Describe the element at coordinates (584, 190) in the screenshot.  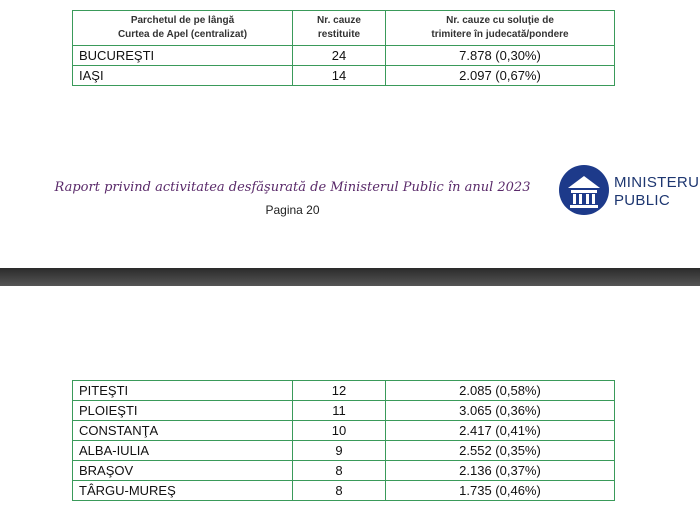
I see `logo-emblem` at that location.